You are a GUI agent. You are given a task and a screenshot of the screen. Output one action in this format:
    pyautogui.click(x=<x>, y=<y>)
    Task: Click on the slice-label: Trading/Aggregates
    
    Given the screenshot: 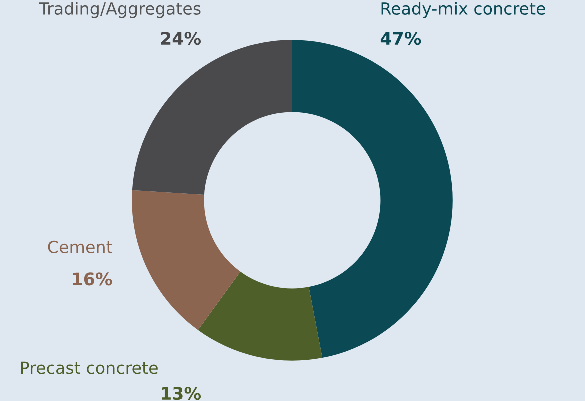 What is the action you would take?
    pyautogui.click(x=120, y=10)
    